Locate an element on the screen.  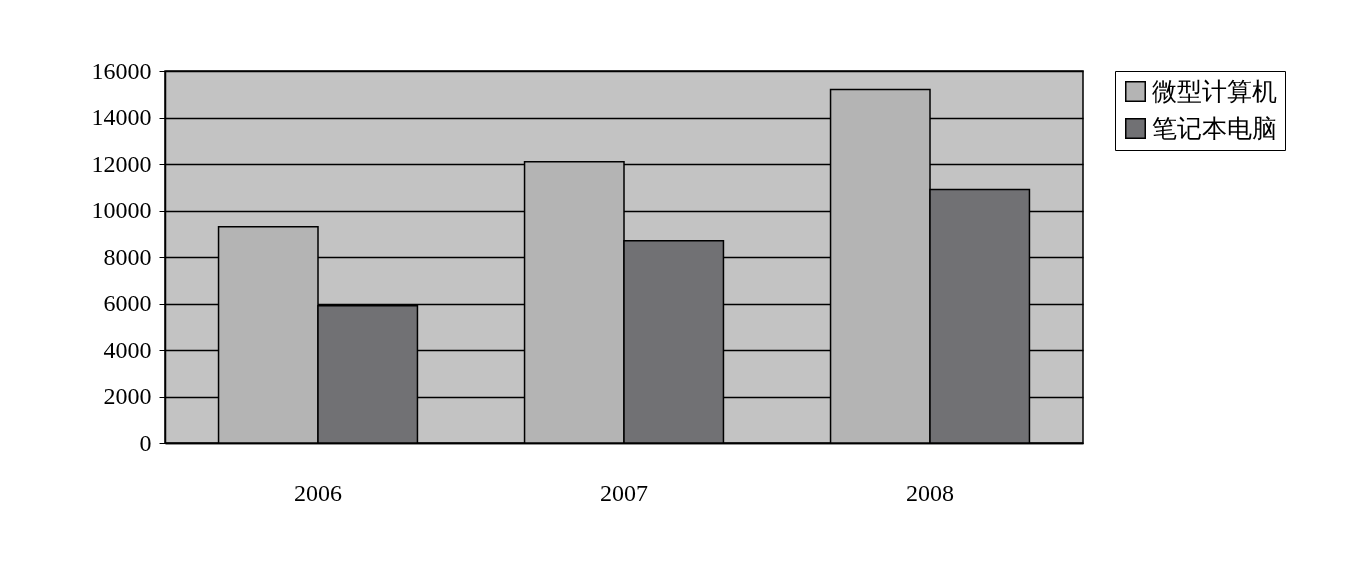
legend-label: 微型计算机 is located at coordinates (1214, 91).